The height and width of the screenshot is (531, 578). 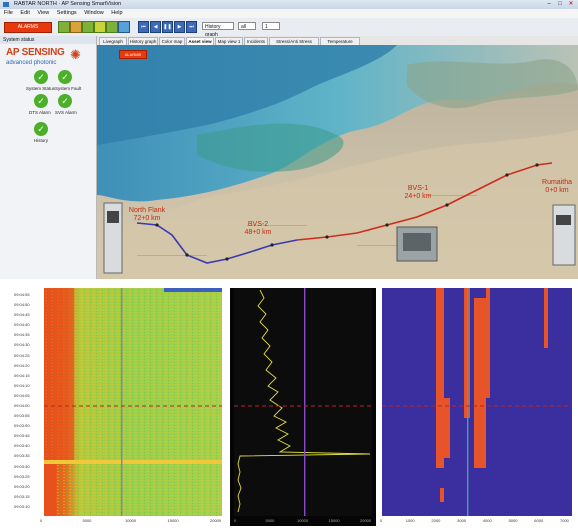 What do you see at coordinates (564, 235) in the screenshot?
I see `rumaitha-cabinet` at bounding box center [564, 235].